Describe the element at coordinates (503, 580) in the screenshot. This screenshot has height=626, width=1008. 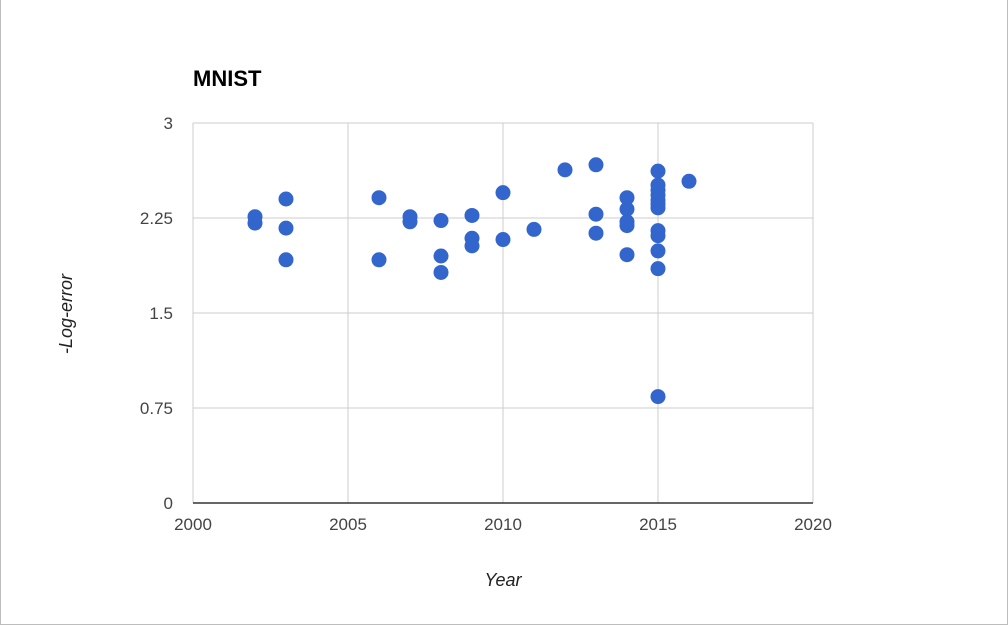
I see `x-axis-label: Year` at that location.